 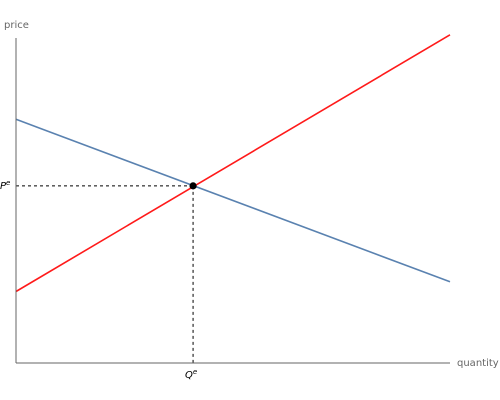 What do you see at coordinates (478, 363) in the screenshot?
I see `x-axis-label: quantity` at bounding box center [478, 363].